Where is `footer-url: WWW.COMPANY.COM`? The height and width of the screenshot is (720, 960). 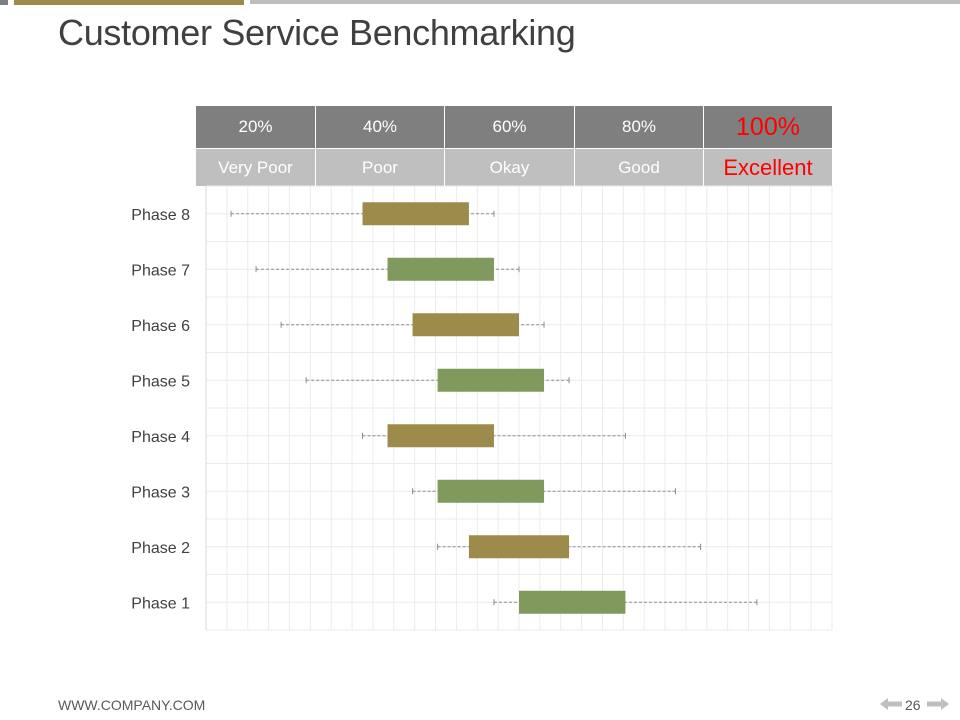
footer-url: WWW.COMPANY.COM is located at coordinates (132, 705).